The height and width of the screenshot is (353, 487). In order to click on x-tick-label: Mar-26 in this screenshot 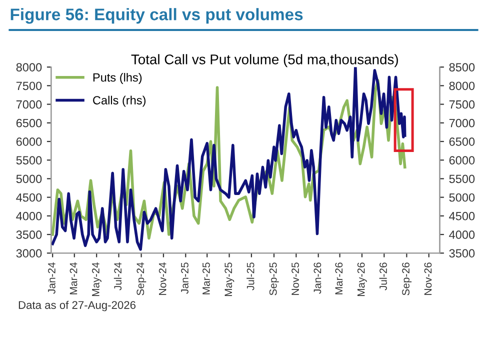, I will do `click(339, 278)`.